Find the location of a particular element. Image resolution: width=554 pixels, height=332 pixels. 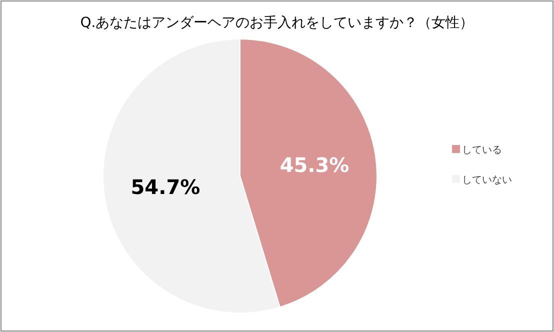

legend-label: していない is located at coordinates (487, 180).